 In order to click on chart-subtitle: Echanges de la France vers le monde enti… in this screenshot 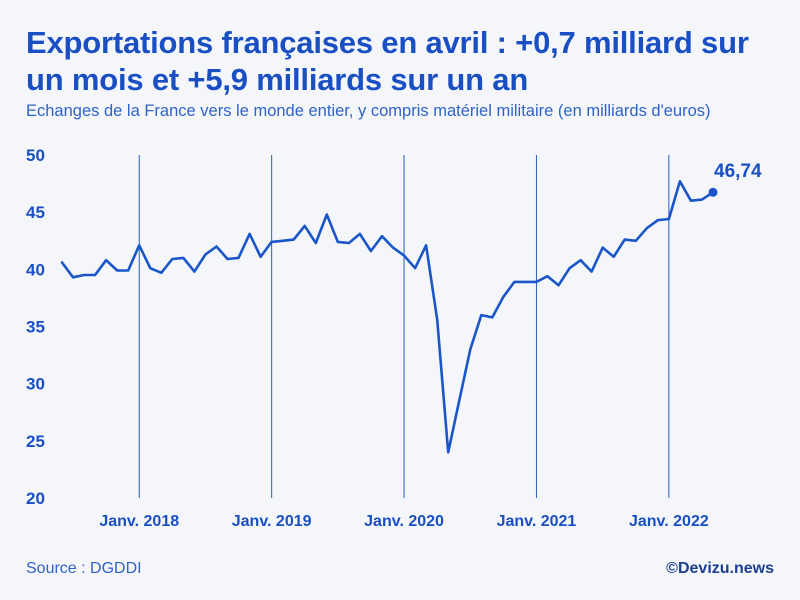, I will do `click(368, 111)`.